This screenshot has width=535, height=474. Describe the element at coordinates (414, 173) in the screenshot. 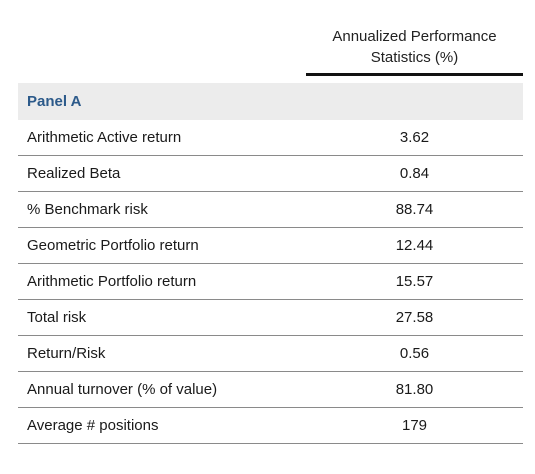

I see `row-value: 0.84` at that location.